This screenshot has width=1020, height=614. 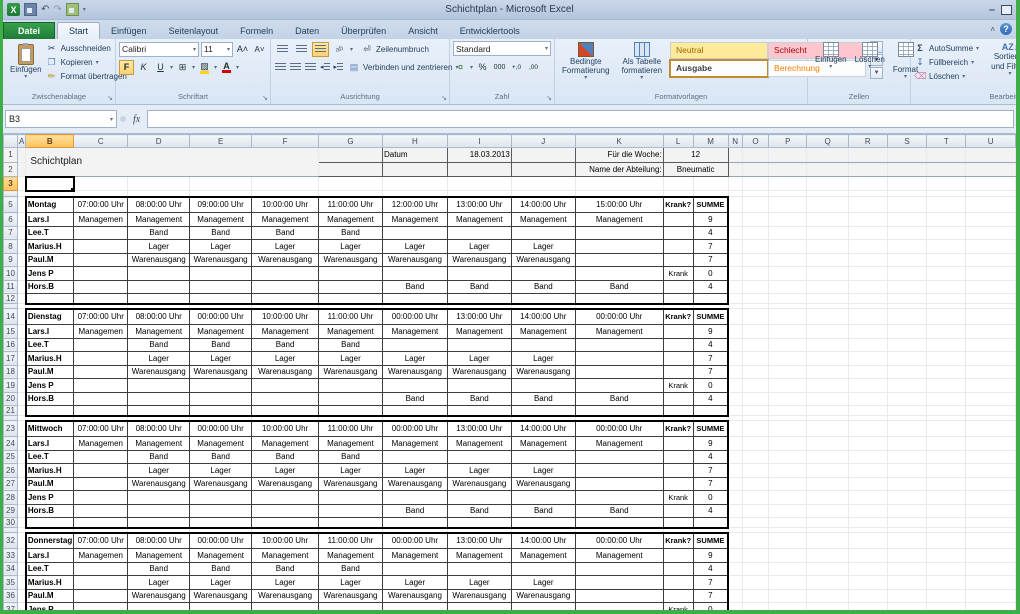 What do you see at coordinates (543, 428) in the screenshot?
I see `cell: 14:00:00 Uhr` at bounding box center [543, 428].